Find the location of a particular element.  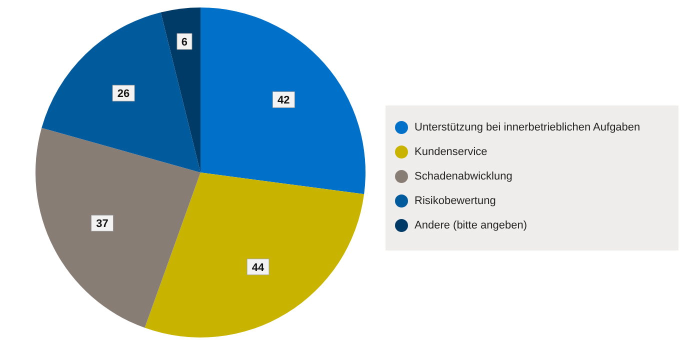

legend-label: Schadenabwicklung is located at coordinates (463, 176).